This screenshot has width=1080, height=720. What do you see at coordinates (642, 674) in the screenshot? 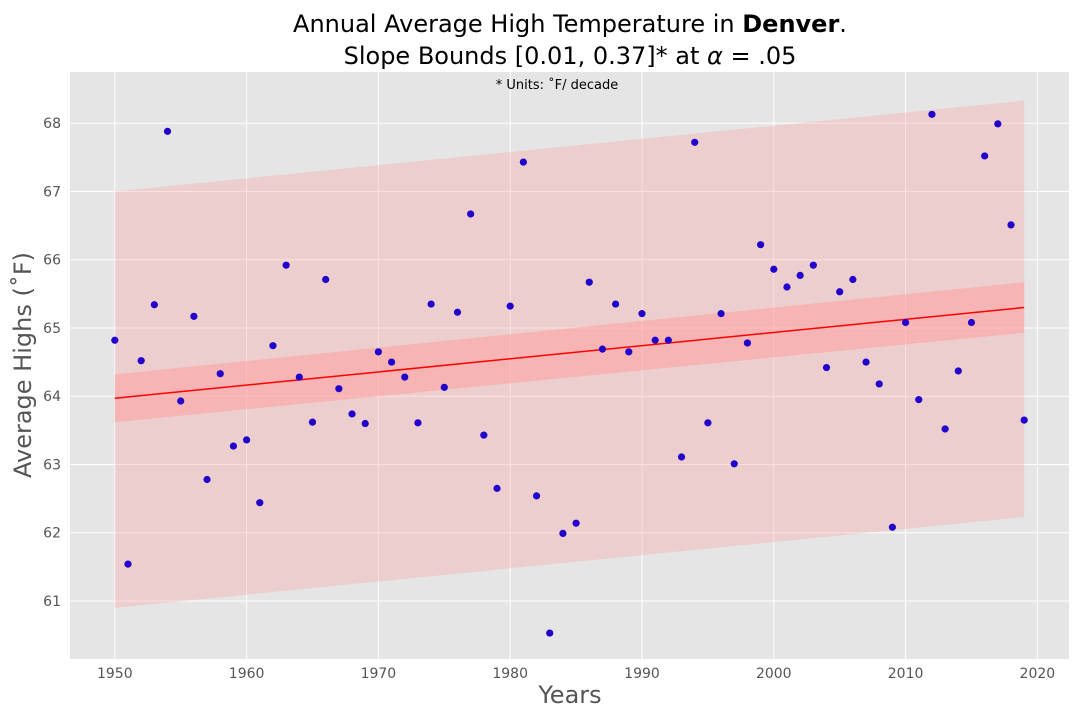
I see `x-tick-label: 1990` at bounding box center [642, 674].